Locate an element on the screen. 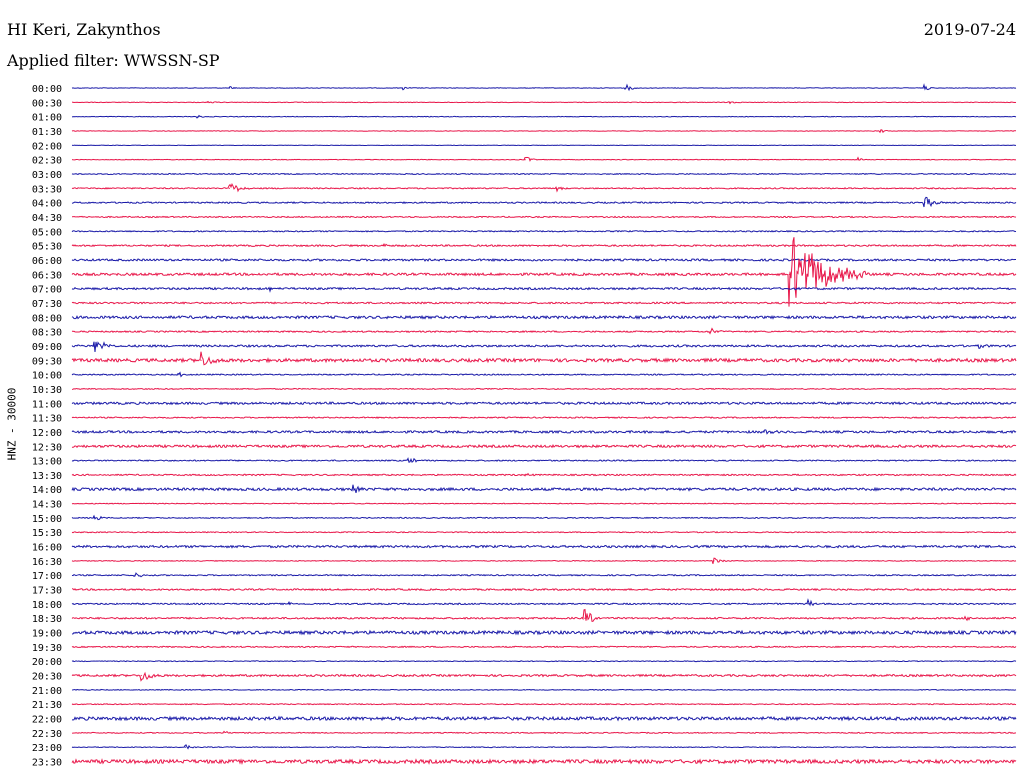 The height and width of the screenshot is (780, 1024). row-time-label: 16:30 is located at coordinates (47, 562).